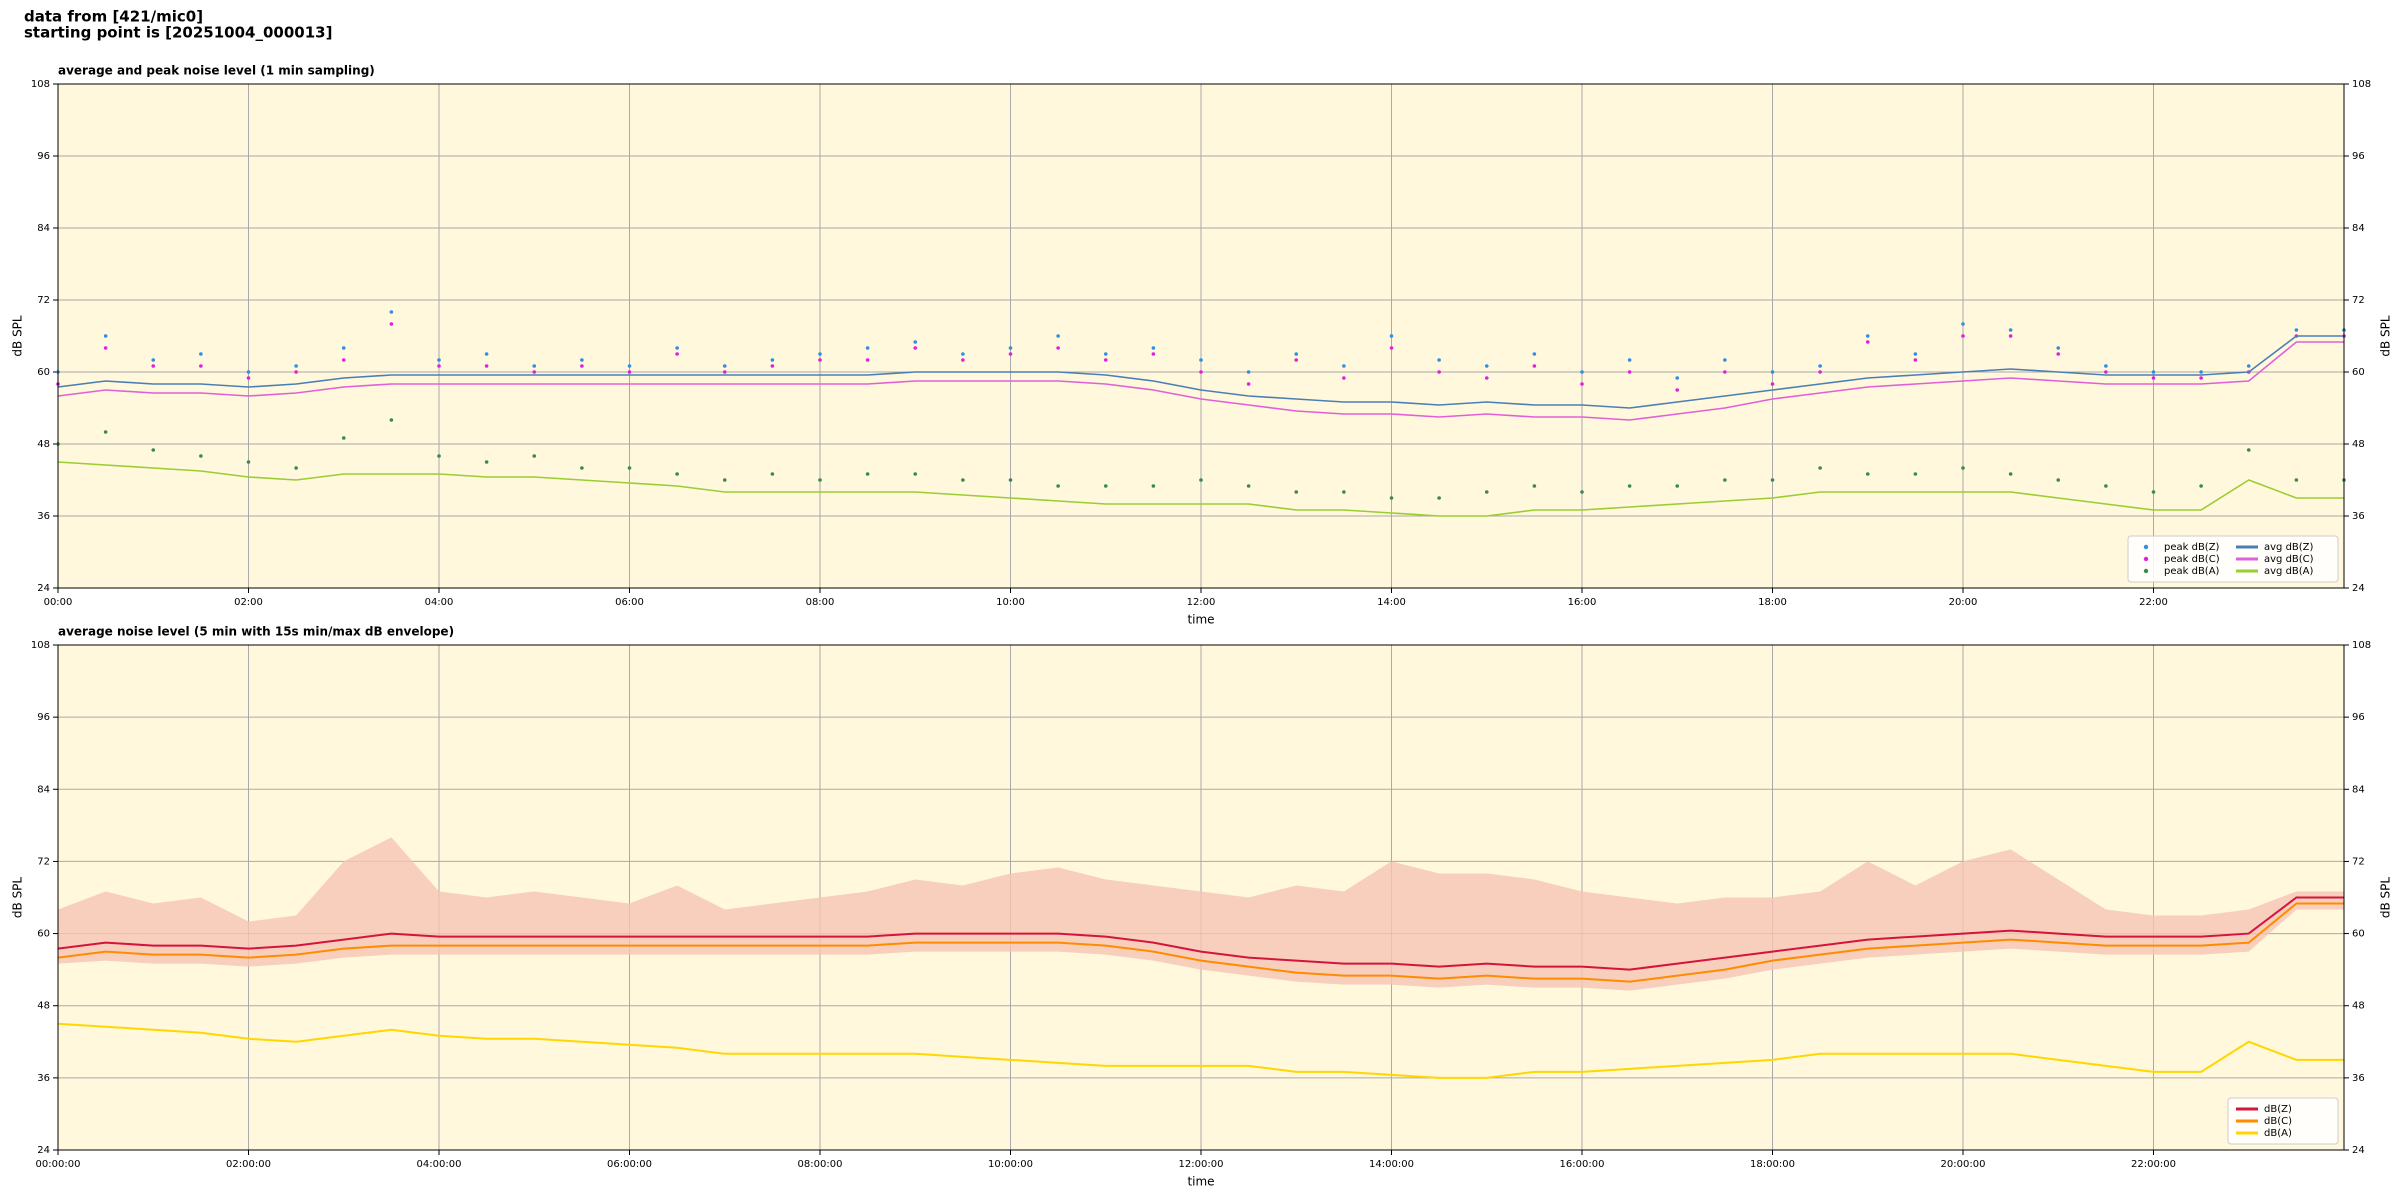  What do you see at coordinates (2358, 1150) in the screenshot?
I see `y2-tick-label: 24` at bounding box center [2358, 1150].